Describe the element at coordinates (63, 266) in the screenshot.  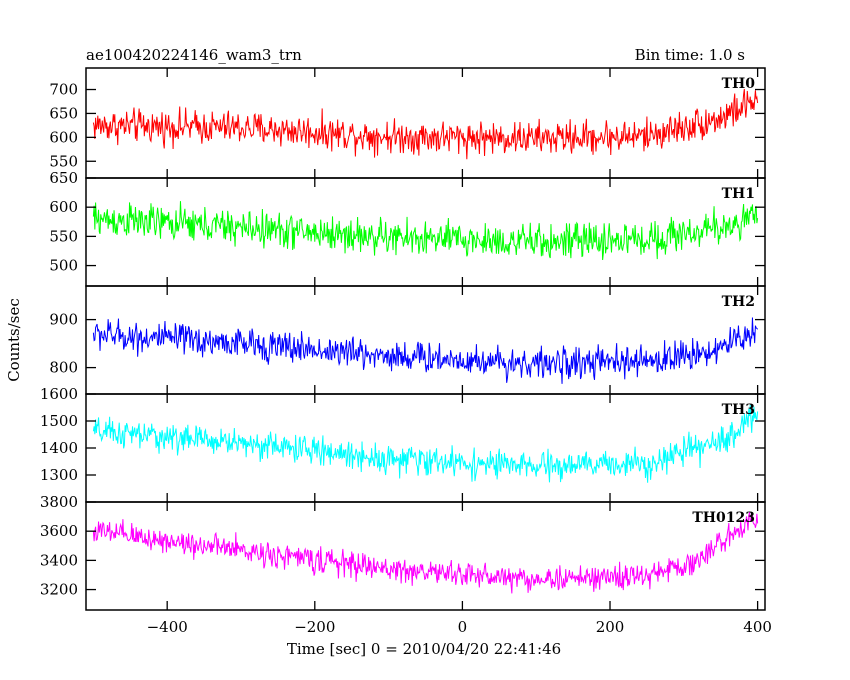
I see `y-tick-label: 500` at that location.